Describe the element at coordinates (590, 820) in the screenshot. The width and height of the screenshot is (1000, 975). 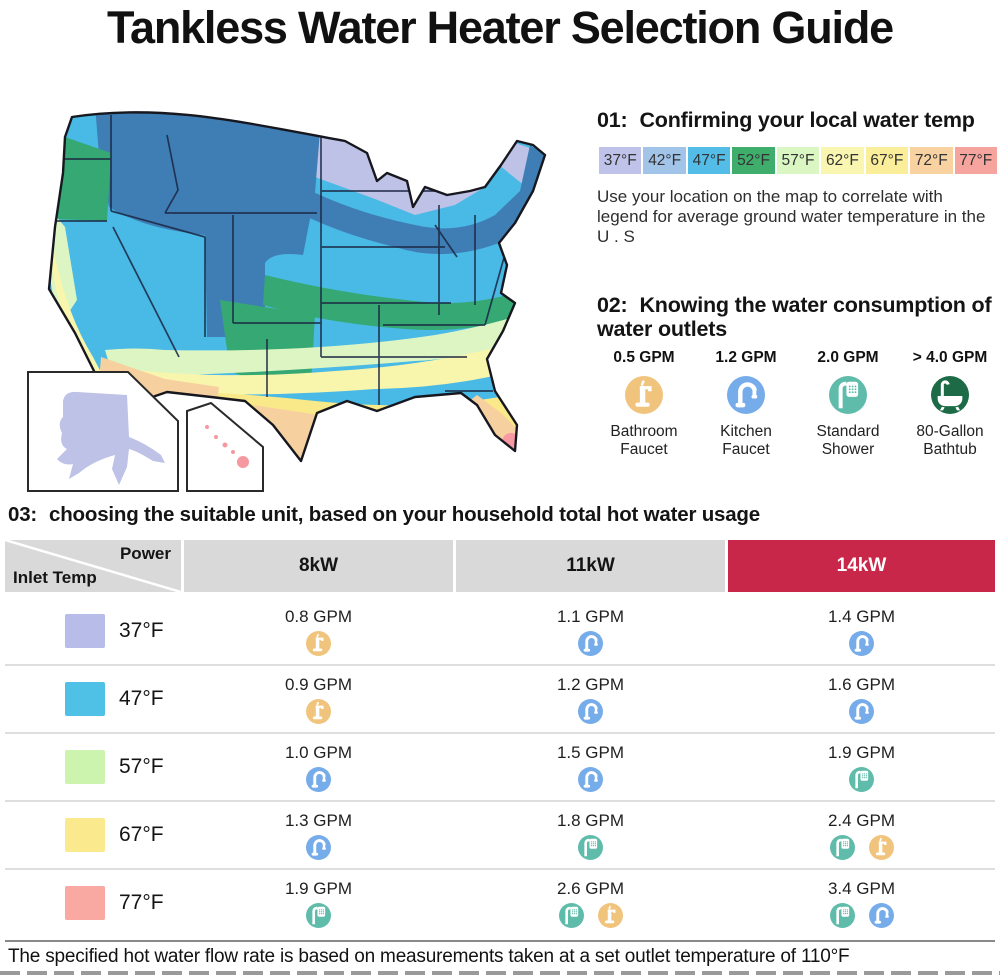
I see `flow-value: 1.8 GPM` at that location.